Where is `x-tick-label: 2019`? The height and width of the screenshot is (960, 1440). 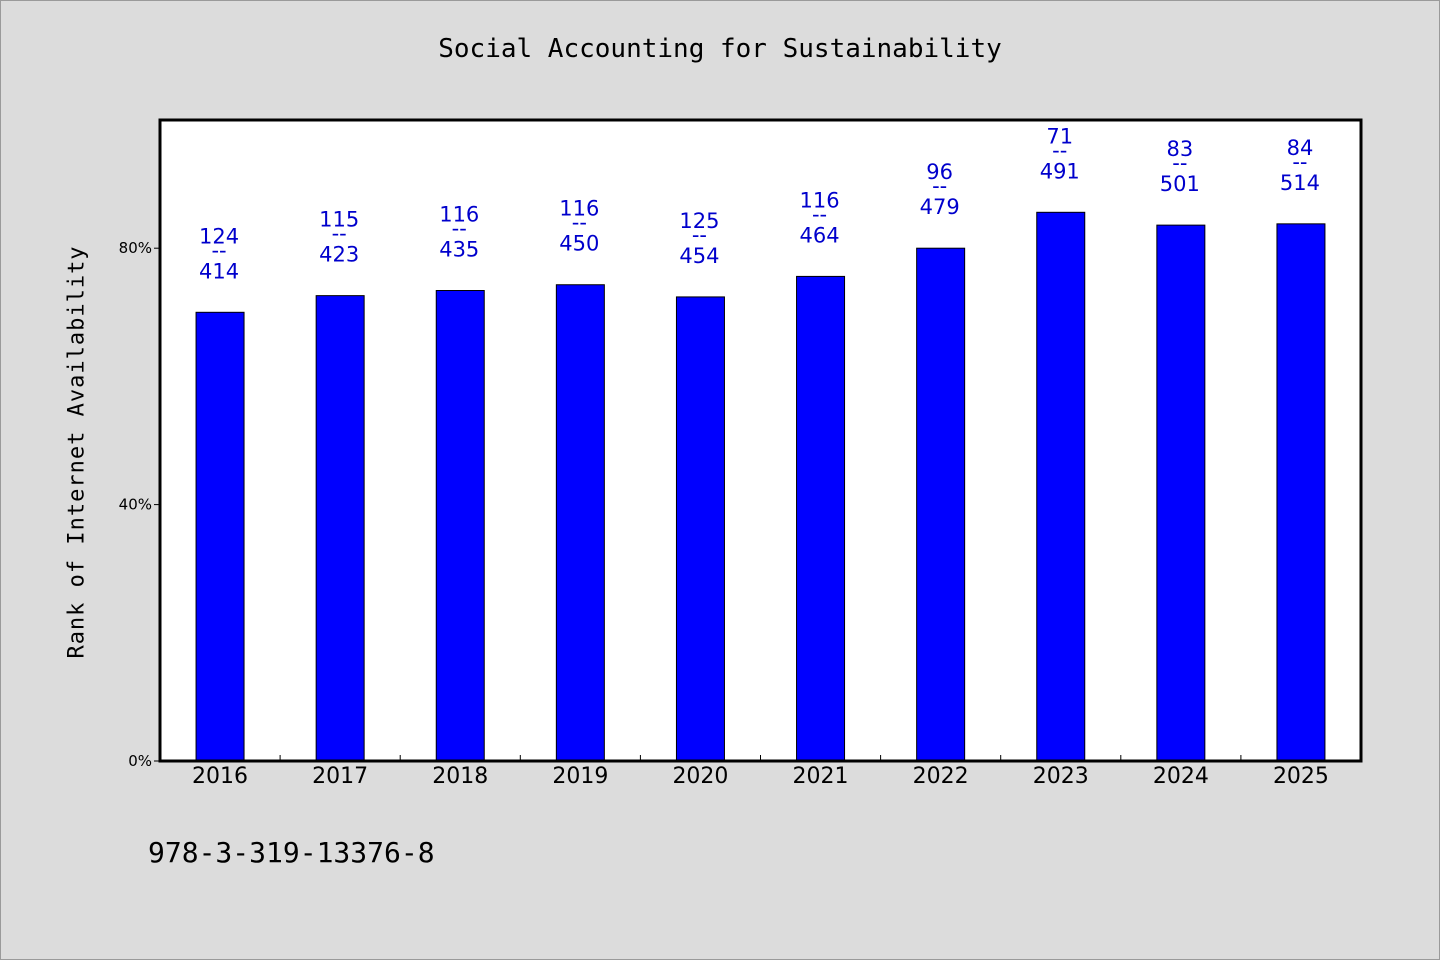
x-tick-label: 2019 is located at coordinates (580, 776).